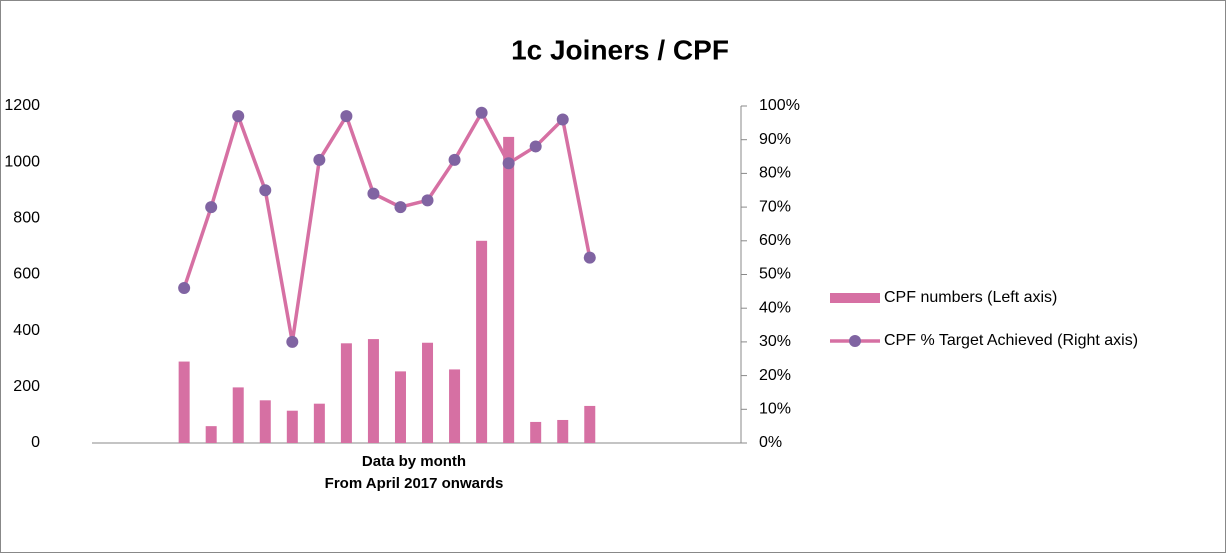 This screenshot has height=553, width=1226. I want to click on y2-tick-label: 0%, so click(770, 442).